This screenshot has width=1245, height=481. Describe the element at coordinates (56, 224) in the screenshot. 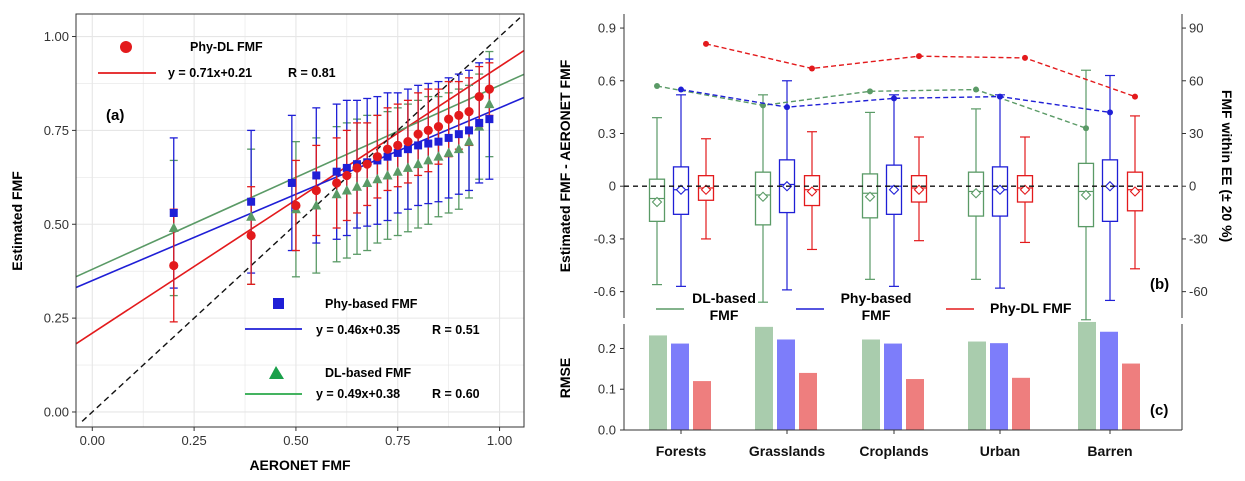

I see `y-tick-label: 0.50` at that location.